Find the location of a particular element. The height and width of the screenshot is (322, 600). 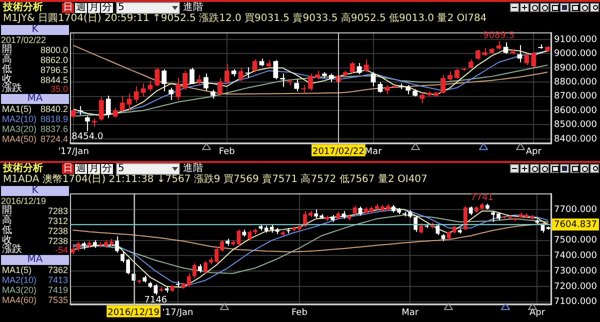

y-tick-label: 7700.000 is located at coordinates (576, 209).